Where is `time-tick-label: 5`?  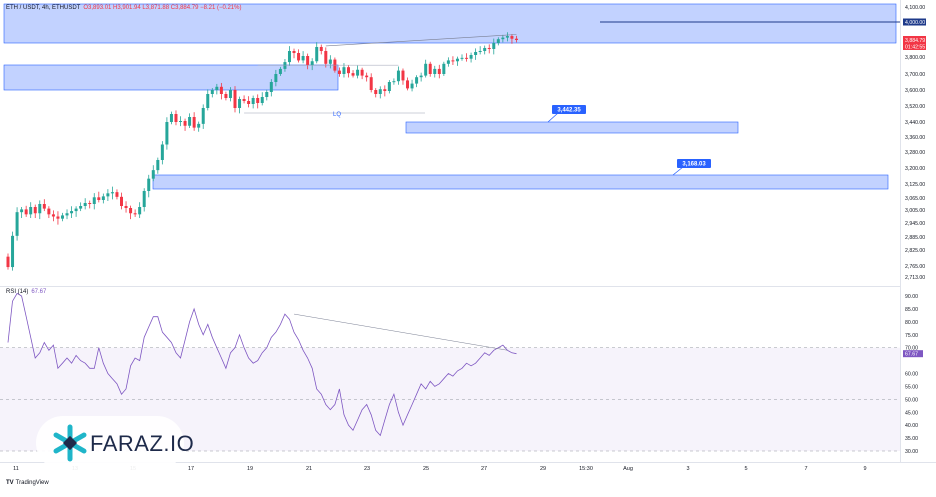
time-tick-label: 5 is located at coordinates (745, 469).